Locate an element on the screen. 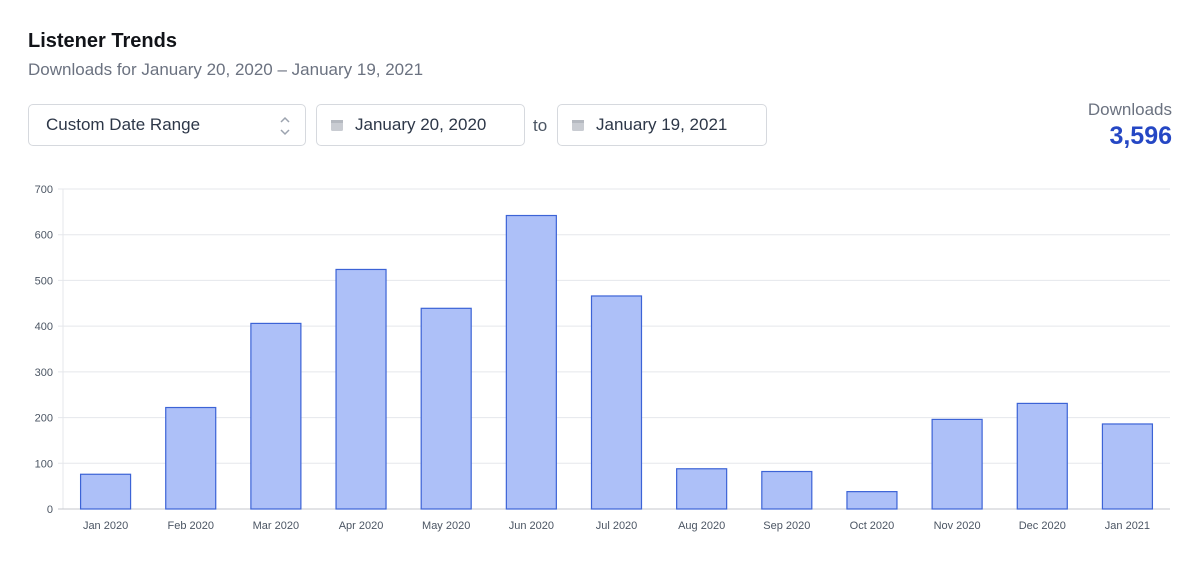 Image resolution: width=1200 pixels, height=566 pixels. y-tick-label: 600 is located at coordinates (44, 236).